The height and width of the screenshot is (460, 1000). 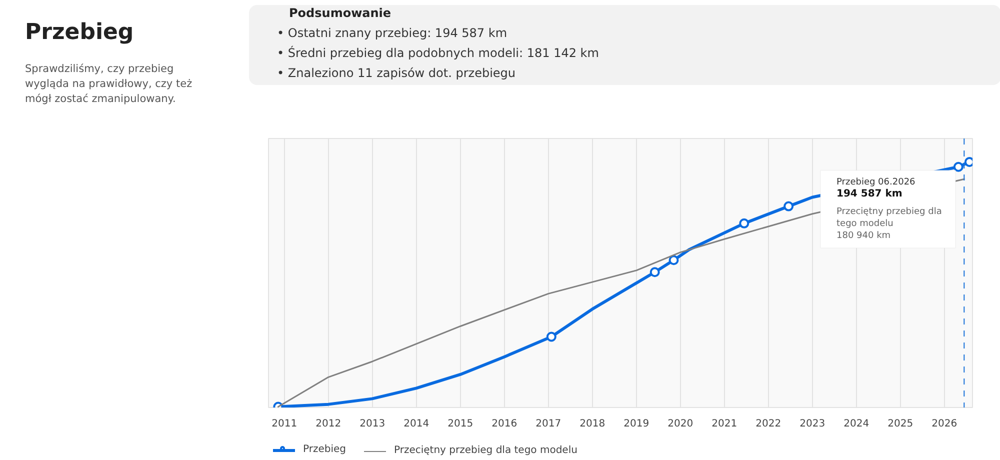 I want to click on x-tick-label: 2011, so click(x=285, y=424).